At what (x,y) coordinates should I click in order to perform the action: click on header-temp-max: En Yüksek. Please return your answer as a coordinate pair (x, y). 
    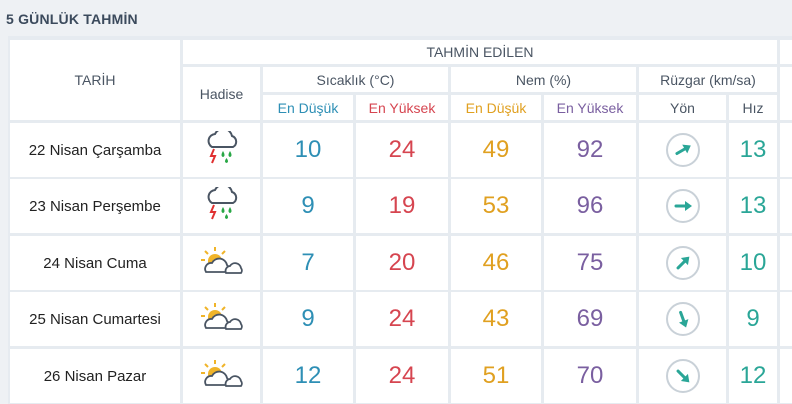
    Looking at the image, I should click on (402, 107).